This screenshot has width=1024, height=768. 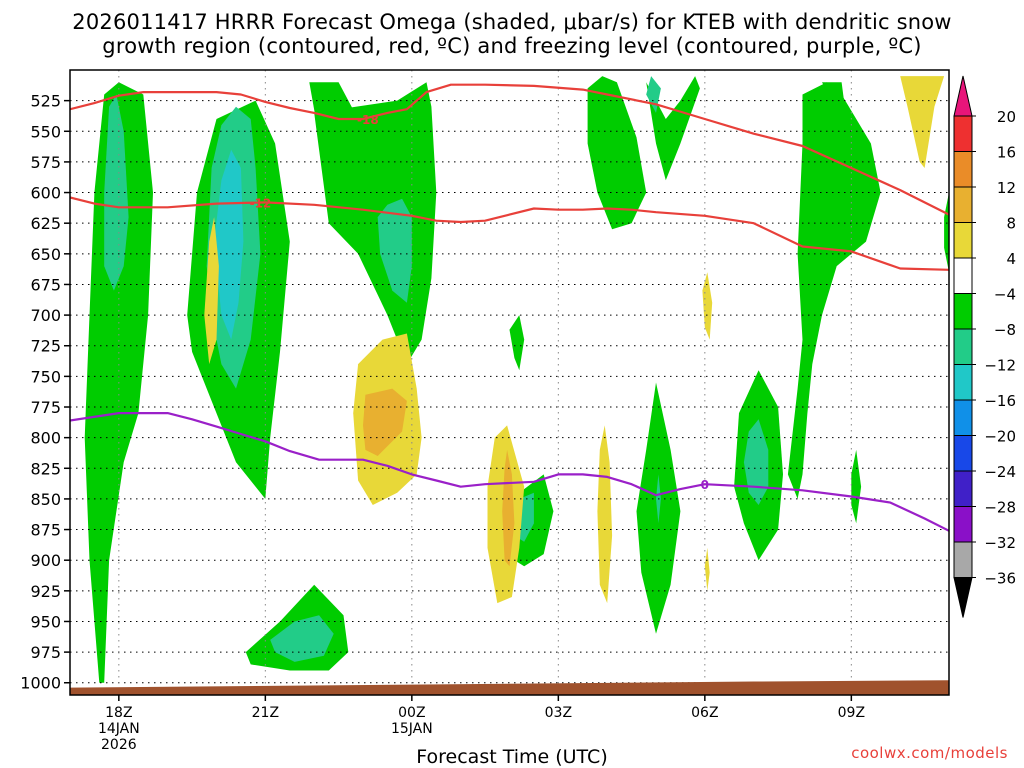 I want to click on y-tick-label-750: 750, so click(x=45, y=376).